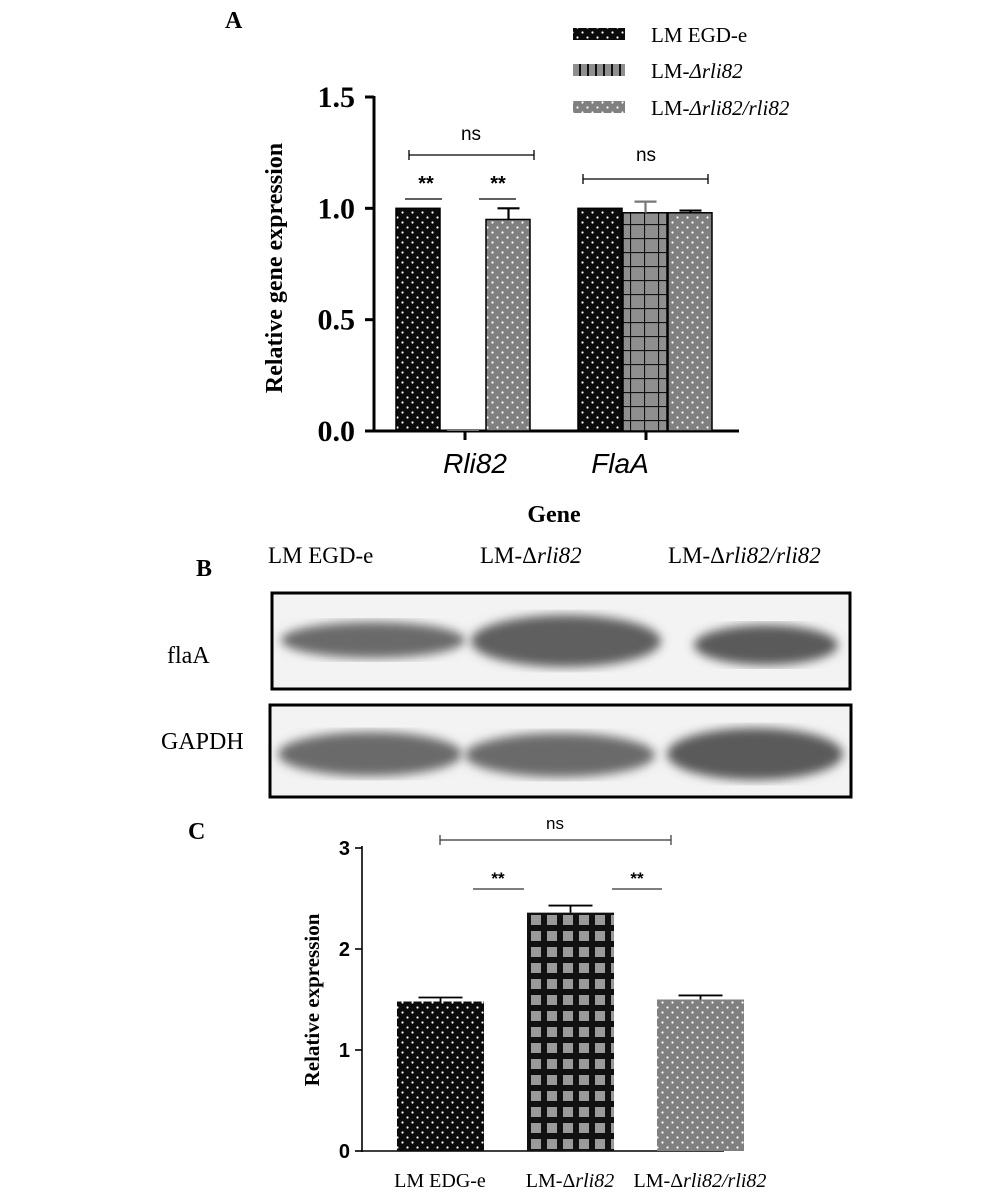 The image size is (1000, 1199). Describe the element at coordinates (555, 840) in the screenshot. I see `ns-bracket-c` at that location.